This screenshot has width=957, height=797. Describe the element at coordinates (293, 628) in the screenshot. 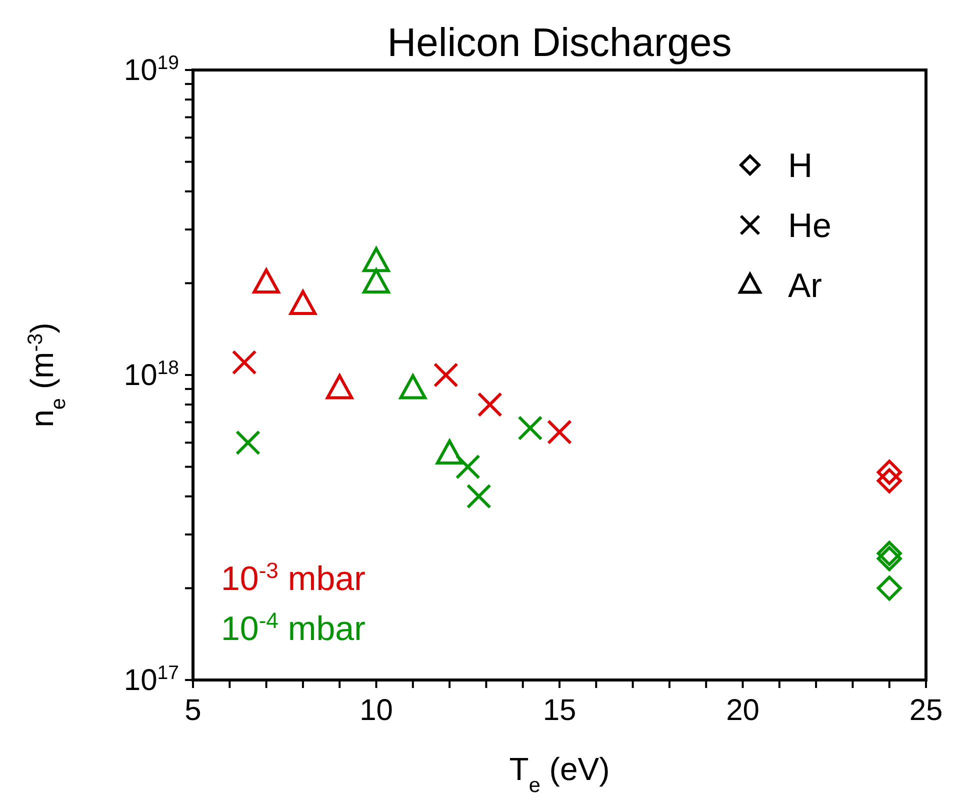

I see `annotation: 10$^{-4}$ mbar` at that location.